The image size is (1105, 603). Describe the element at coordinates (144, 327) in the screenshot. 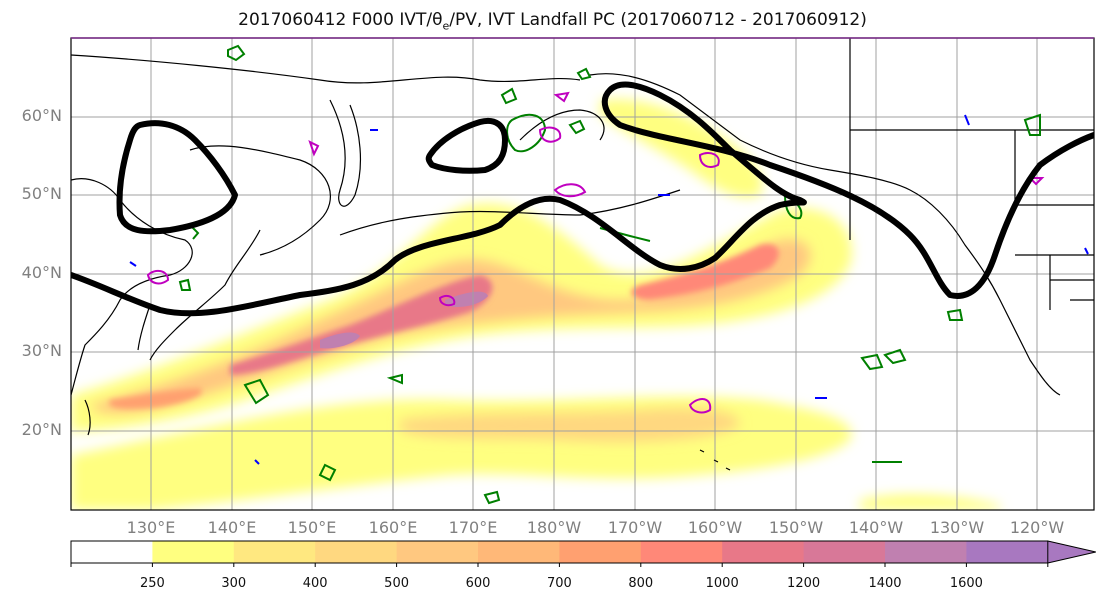

I see `coast-korea` at that location.